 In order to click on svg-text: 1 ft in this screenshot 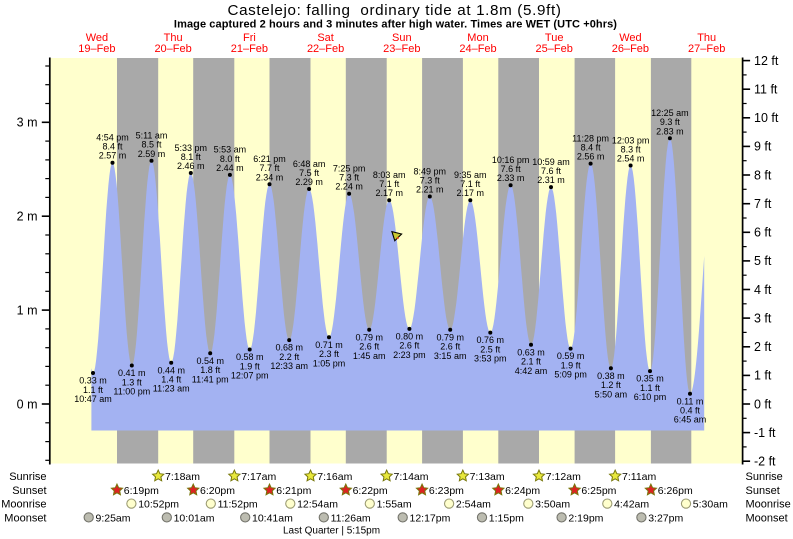, I will do `click(763, 376)`.